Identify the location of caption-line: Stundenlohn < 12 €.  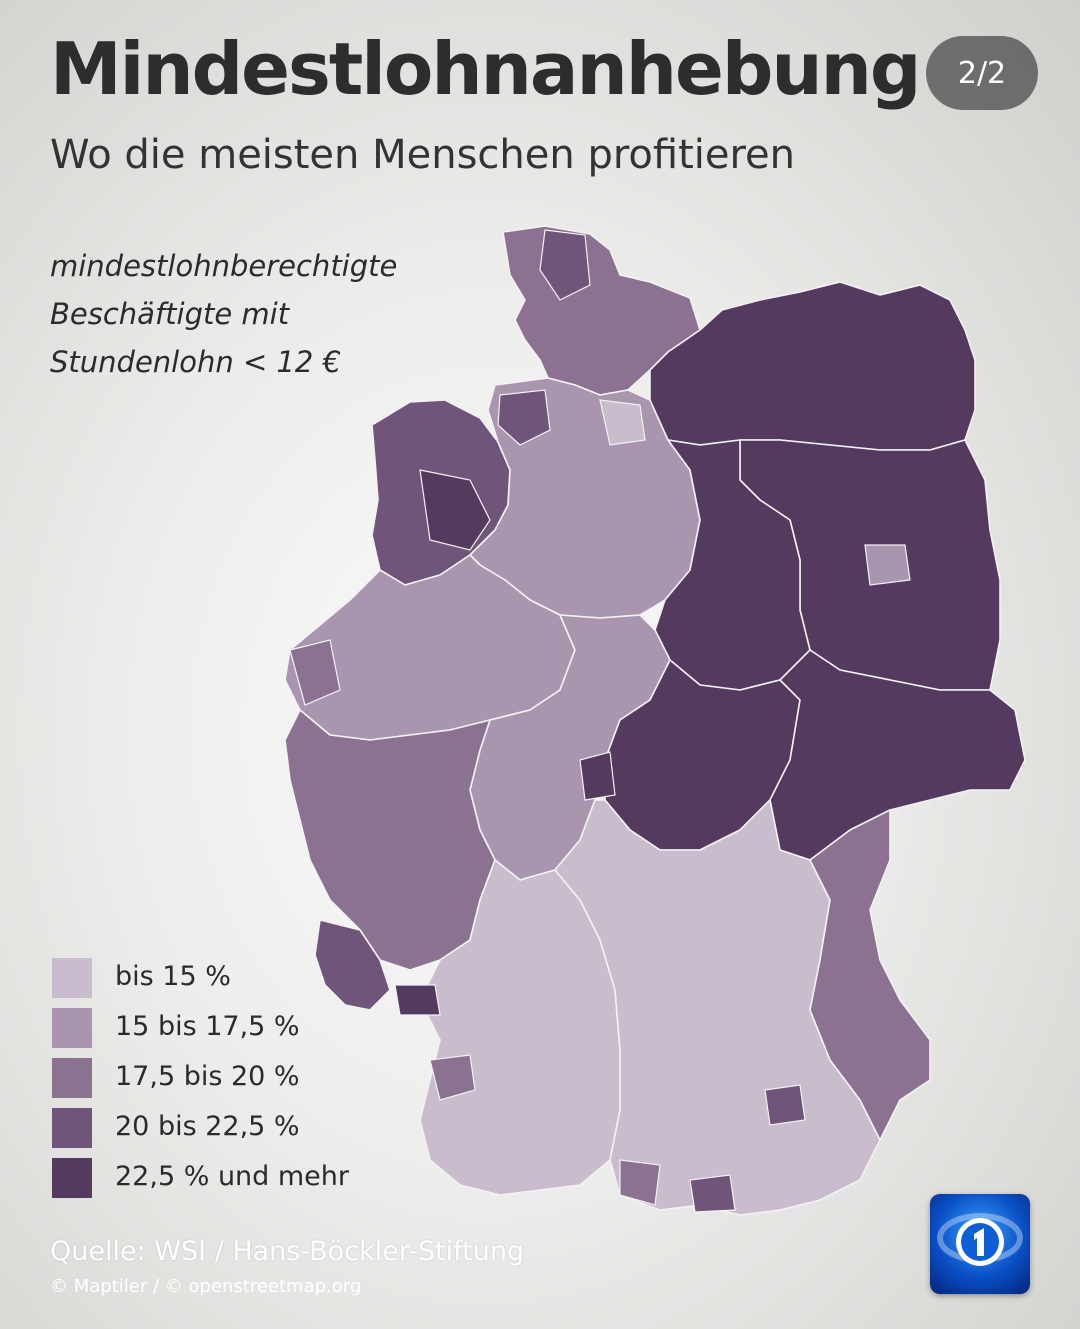
(196, 362).